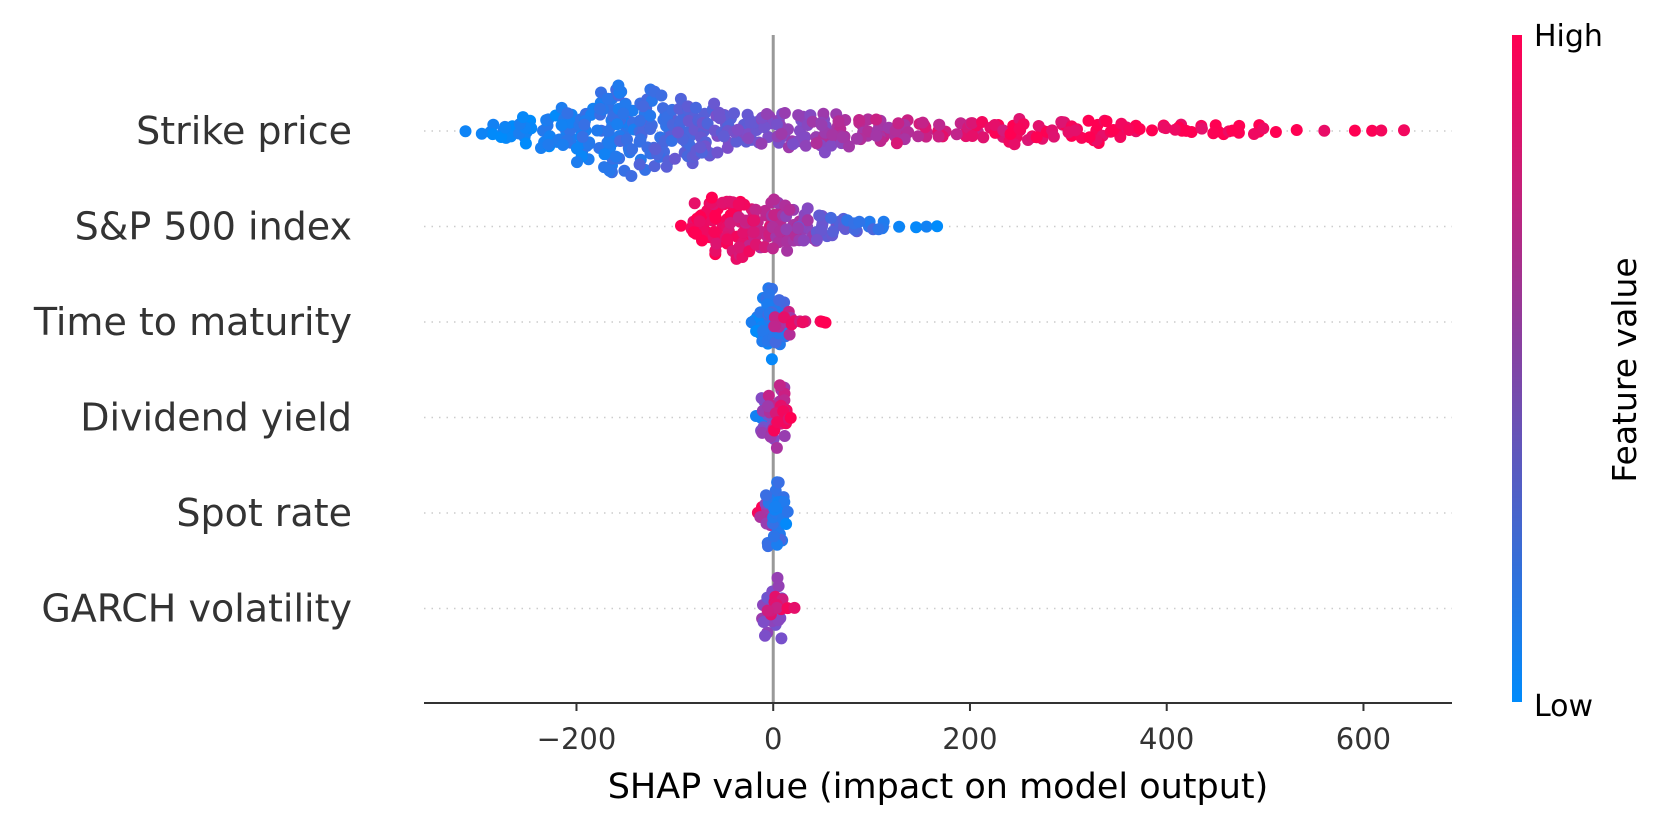 The width and height of the screenshot is (1660, 826). I want to click on x-tick-label: 0, so click(773, 739).